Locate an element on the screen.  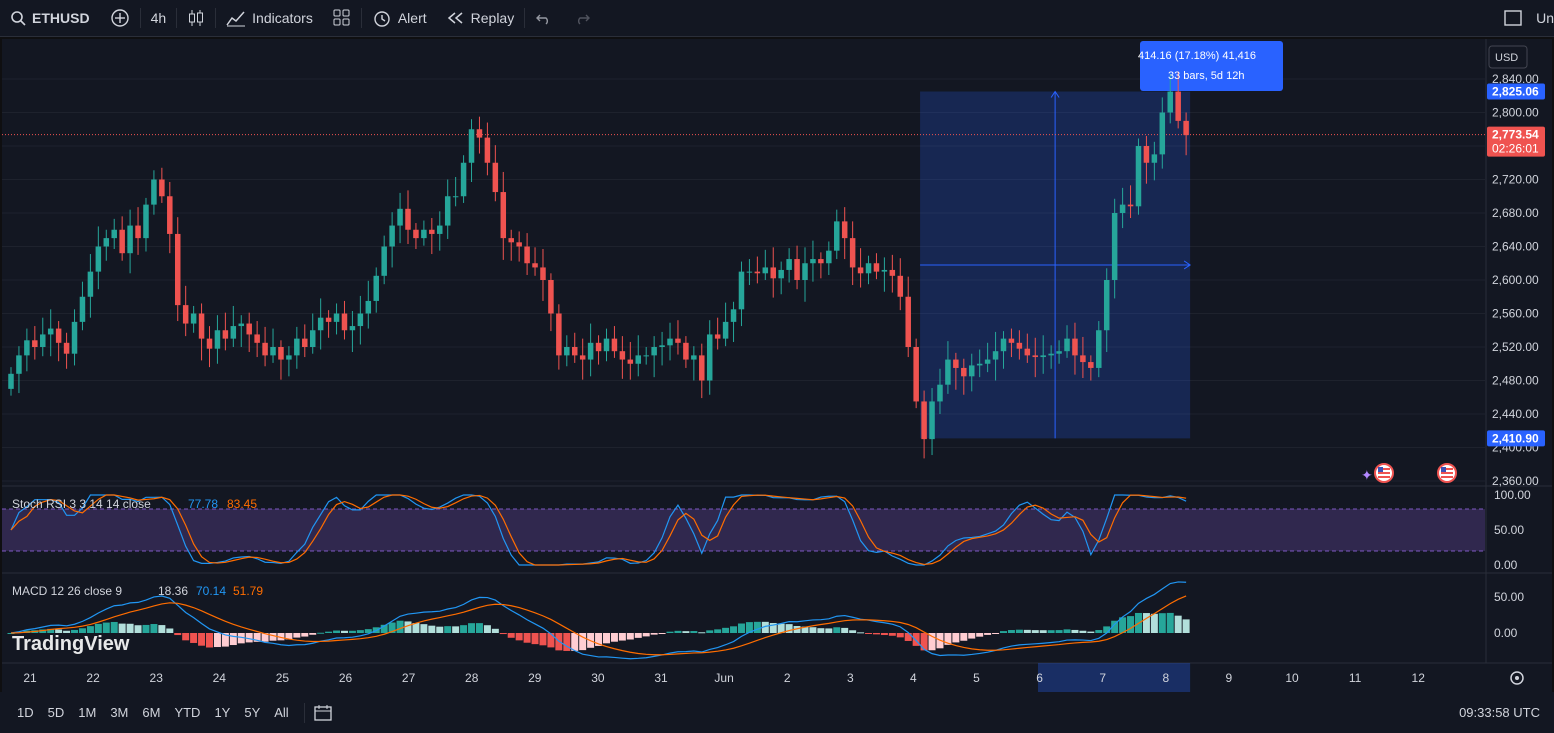
clock: 09:33:58 UTC is located at coordinates (1499, 712).